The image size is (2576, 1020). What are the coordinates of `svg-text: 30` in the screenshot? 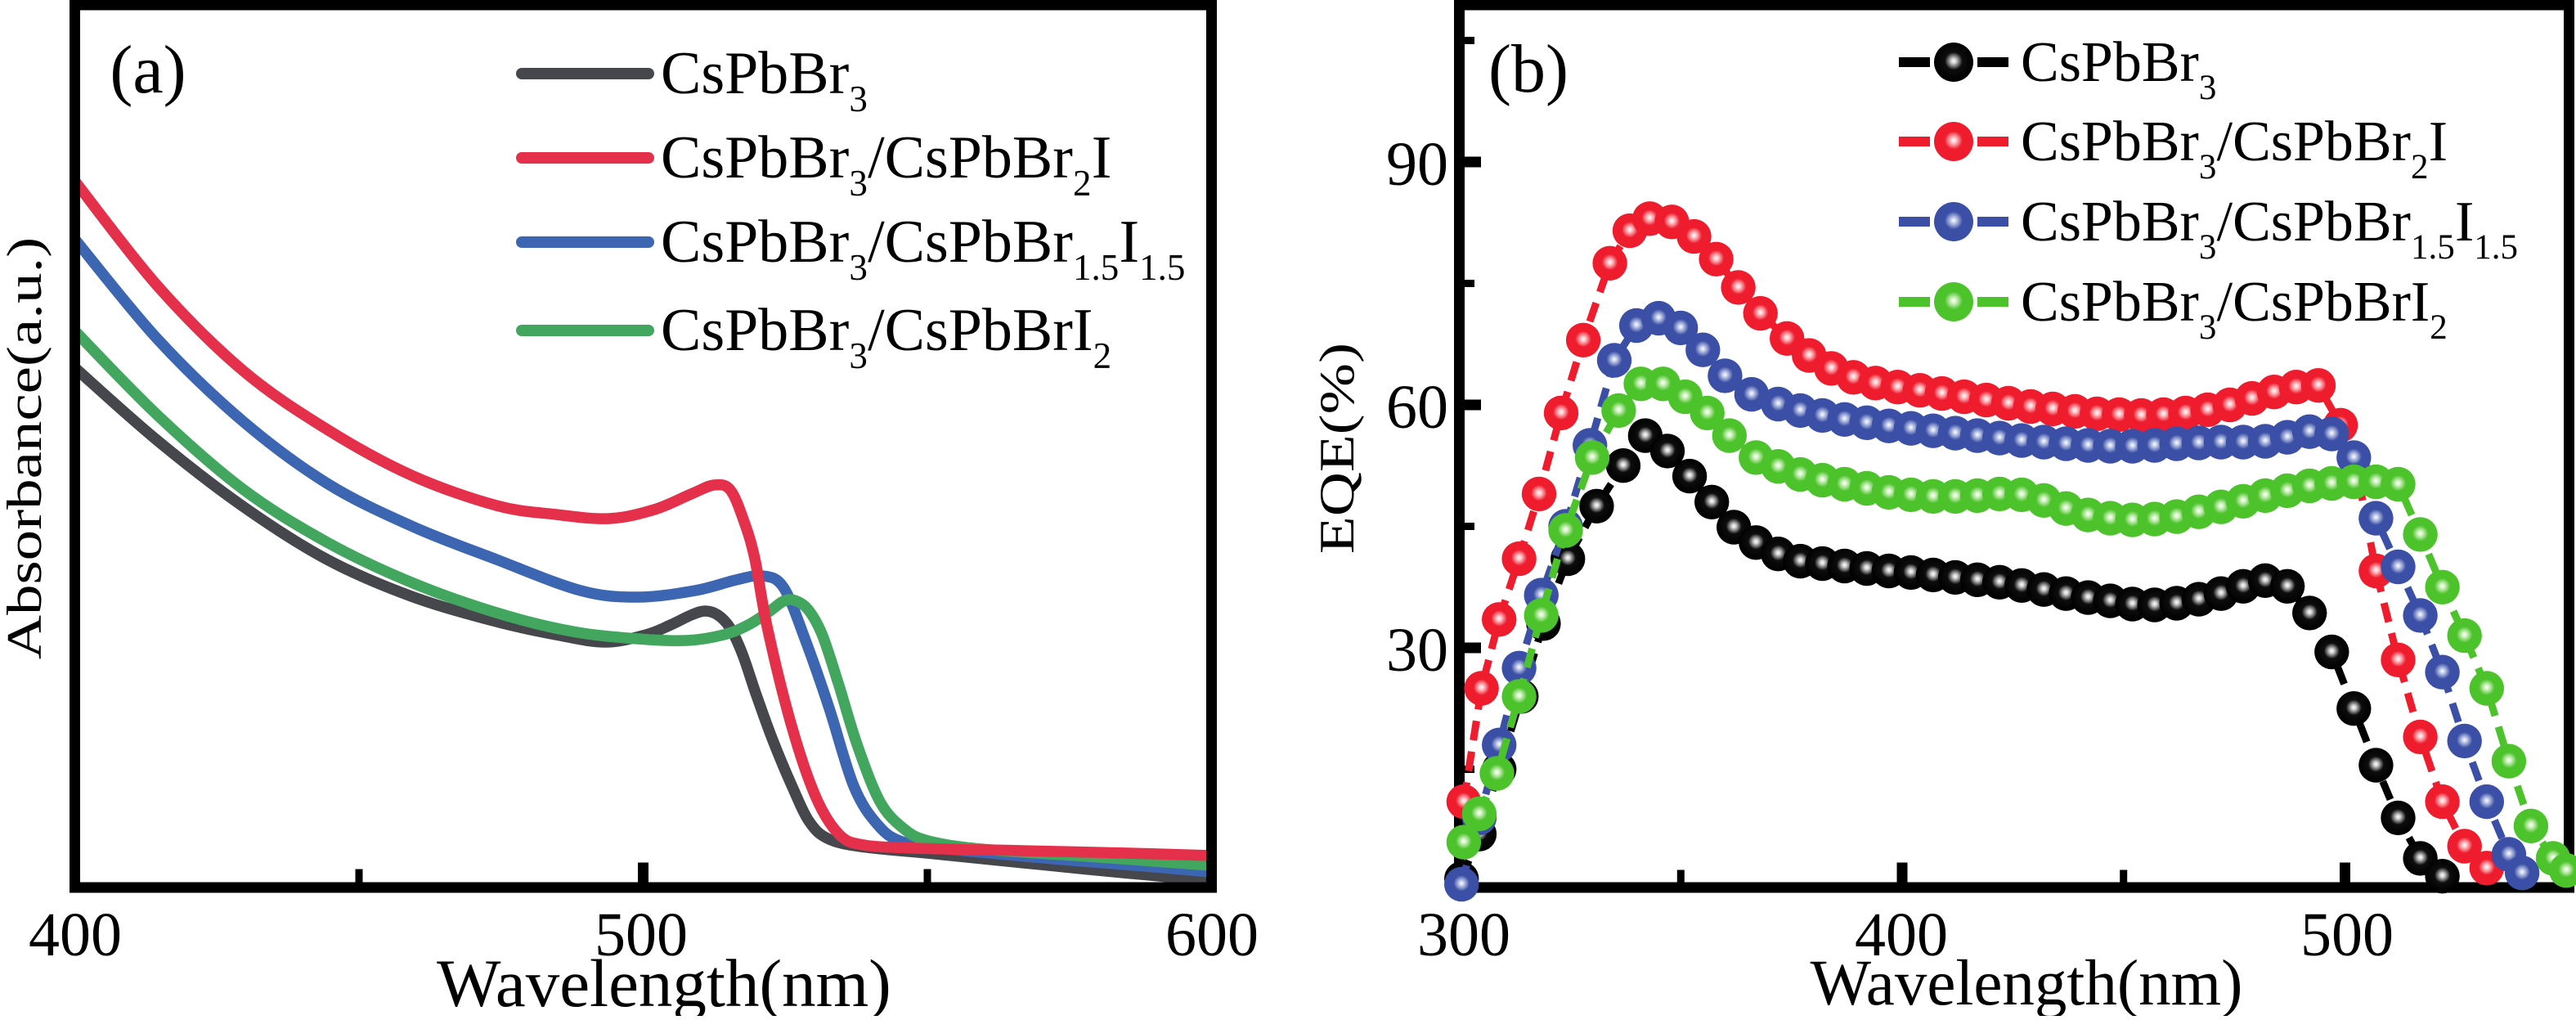 It's located at (1417, 651).